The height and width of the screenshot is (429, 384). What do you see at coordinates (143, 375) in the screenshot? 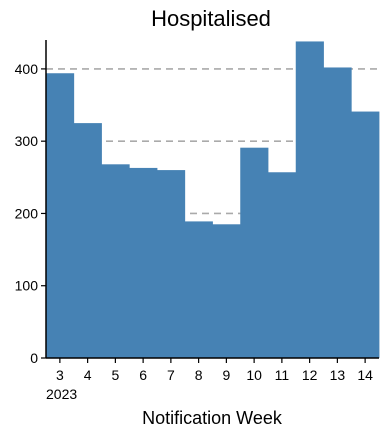
I see `x-tick-label-6: 6` at bounding box center [143, 375].